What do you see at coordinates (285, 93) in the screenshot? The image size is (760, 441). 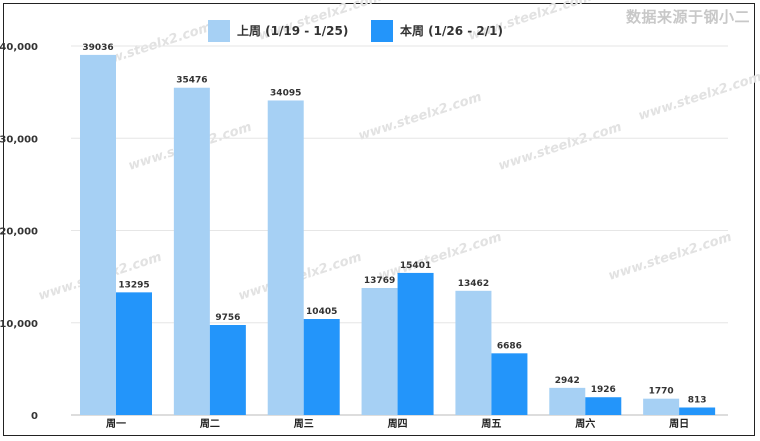 I see `data-label: 34095` at bounding box center [285, 93].